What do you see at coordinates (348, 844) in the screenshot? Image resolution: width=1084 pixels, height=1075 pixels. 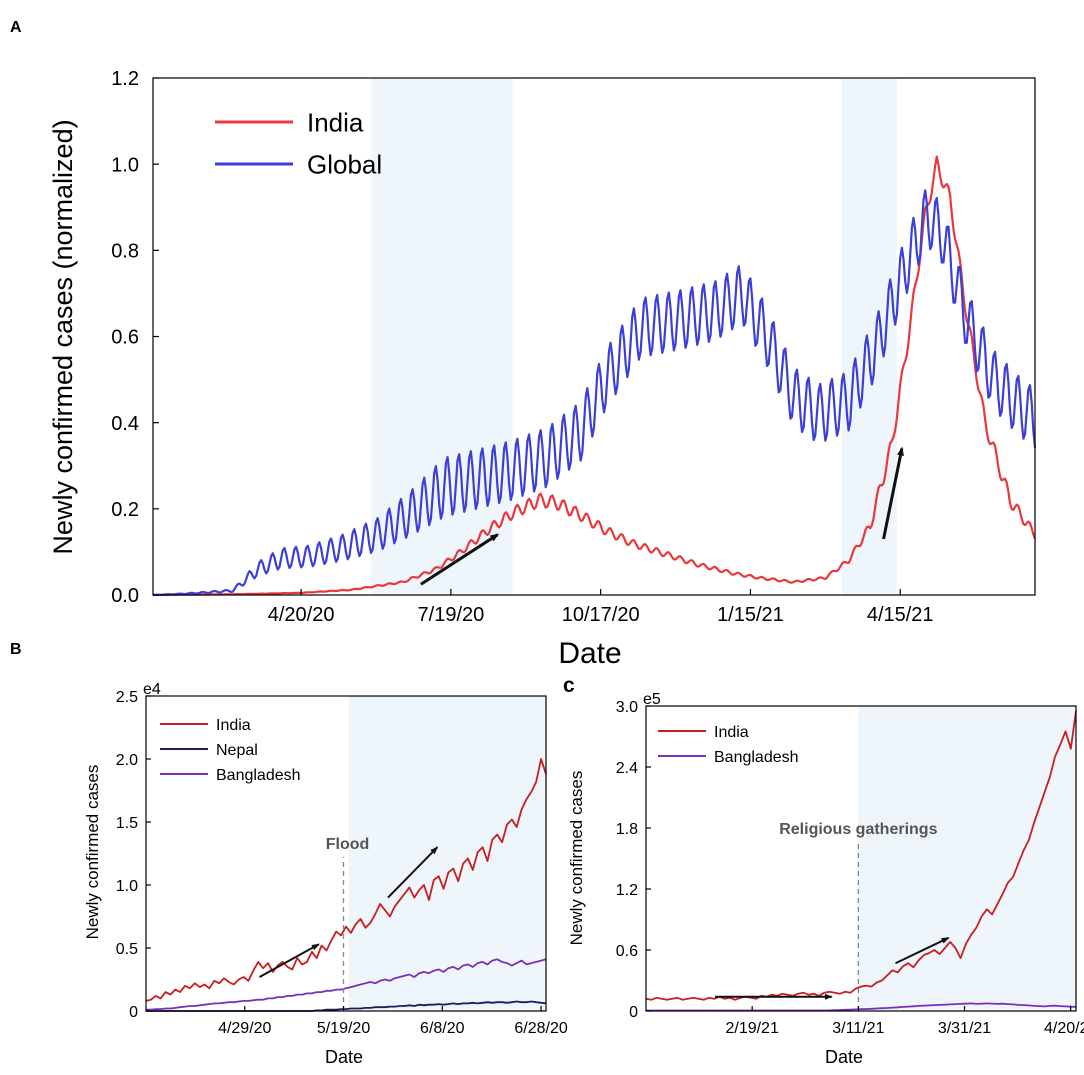 I see `event-label: Flood` at bounding box center [348, 844].